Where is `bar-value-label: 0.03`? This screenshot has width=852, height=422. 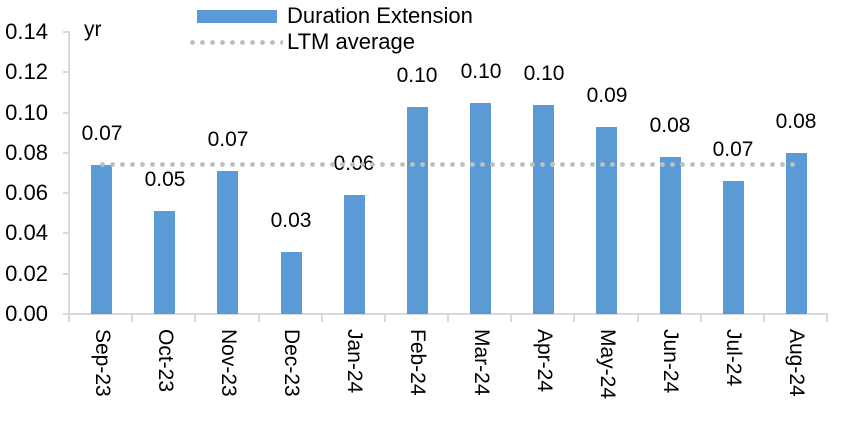
bar-value-label: 0.03 is located at coordinates (291, 220).